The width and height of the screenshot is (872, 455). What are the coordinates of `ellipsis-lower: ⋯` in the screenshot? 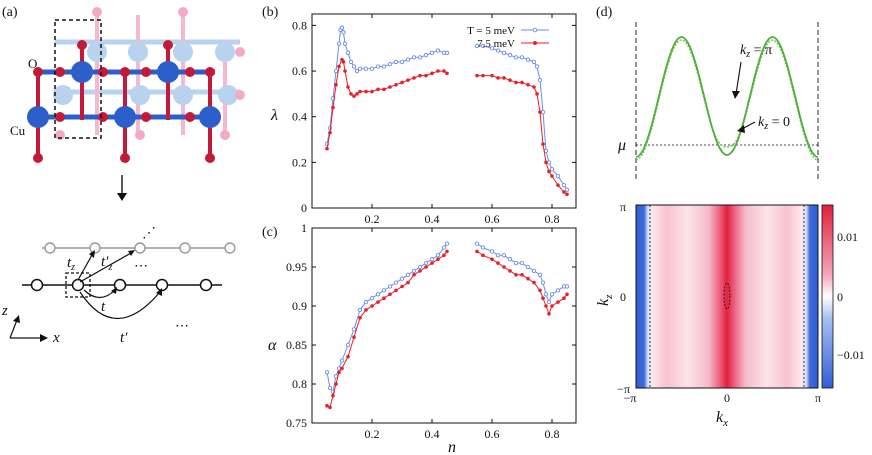 It's located at (182, 326).